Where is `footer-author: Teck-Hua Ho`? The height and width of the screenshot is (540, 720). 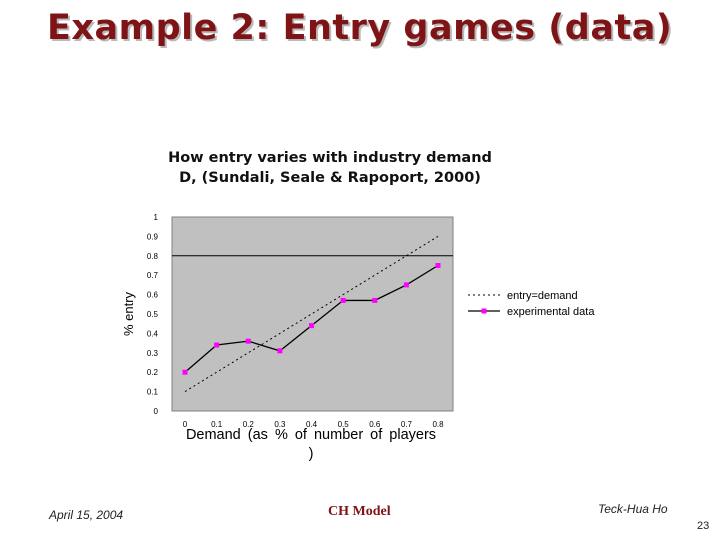
footer-author: Teck-Hua Ho is located at coordinates (633, 509).